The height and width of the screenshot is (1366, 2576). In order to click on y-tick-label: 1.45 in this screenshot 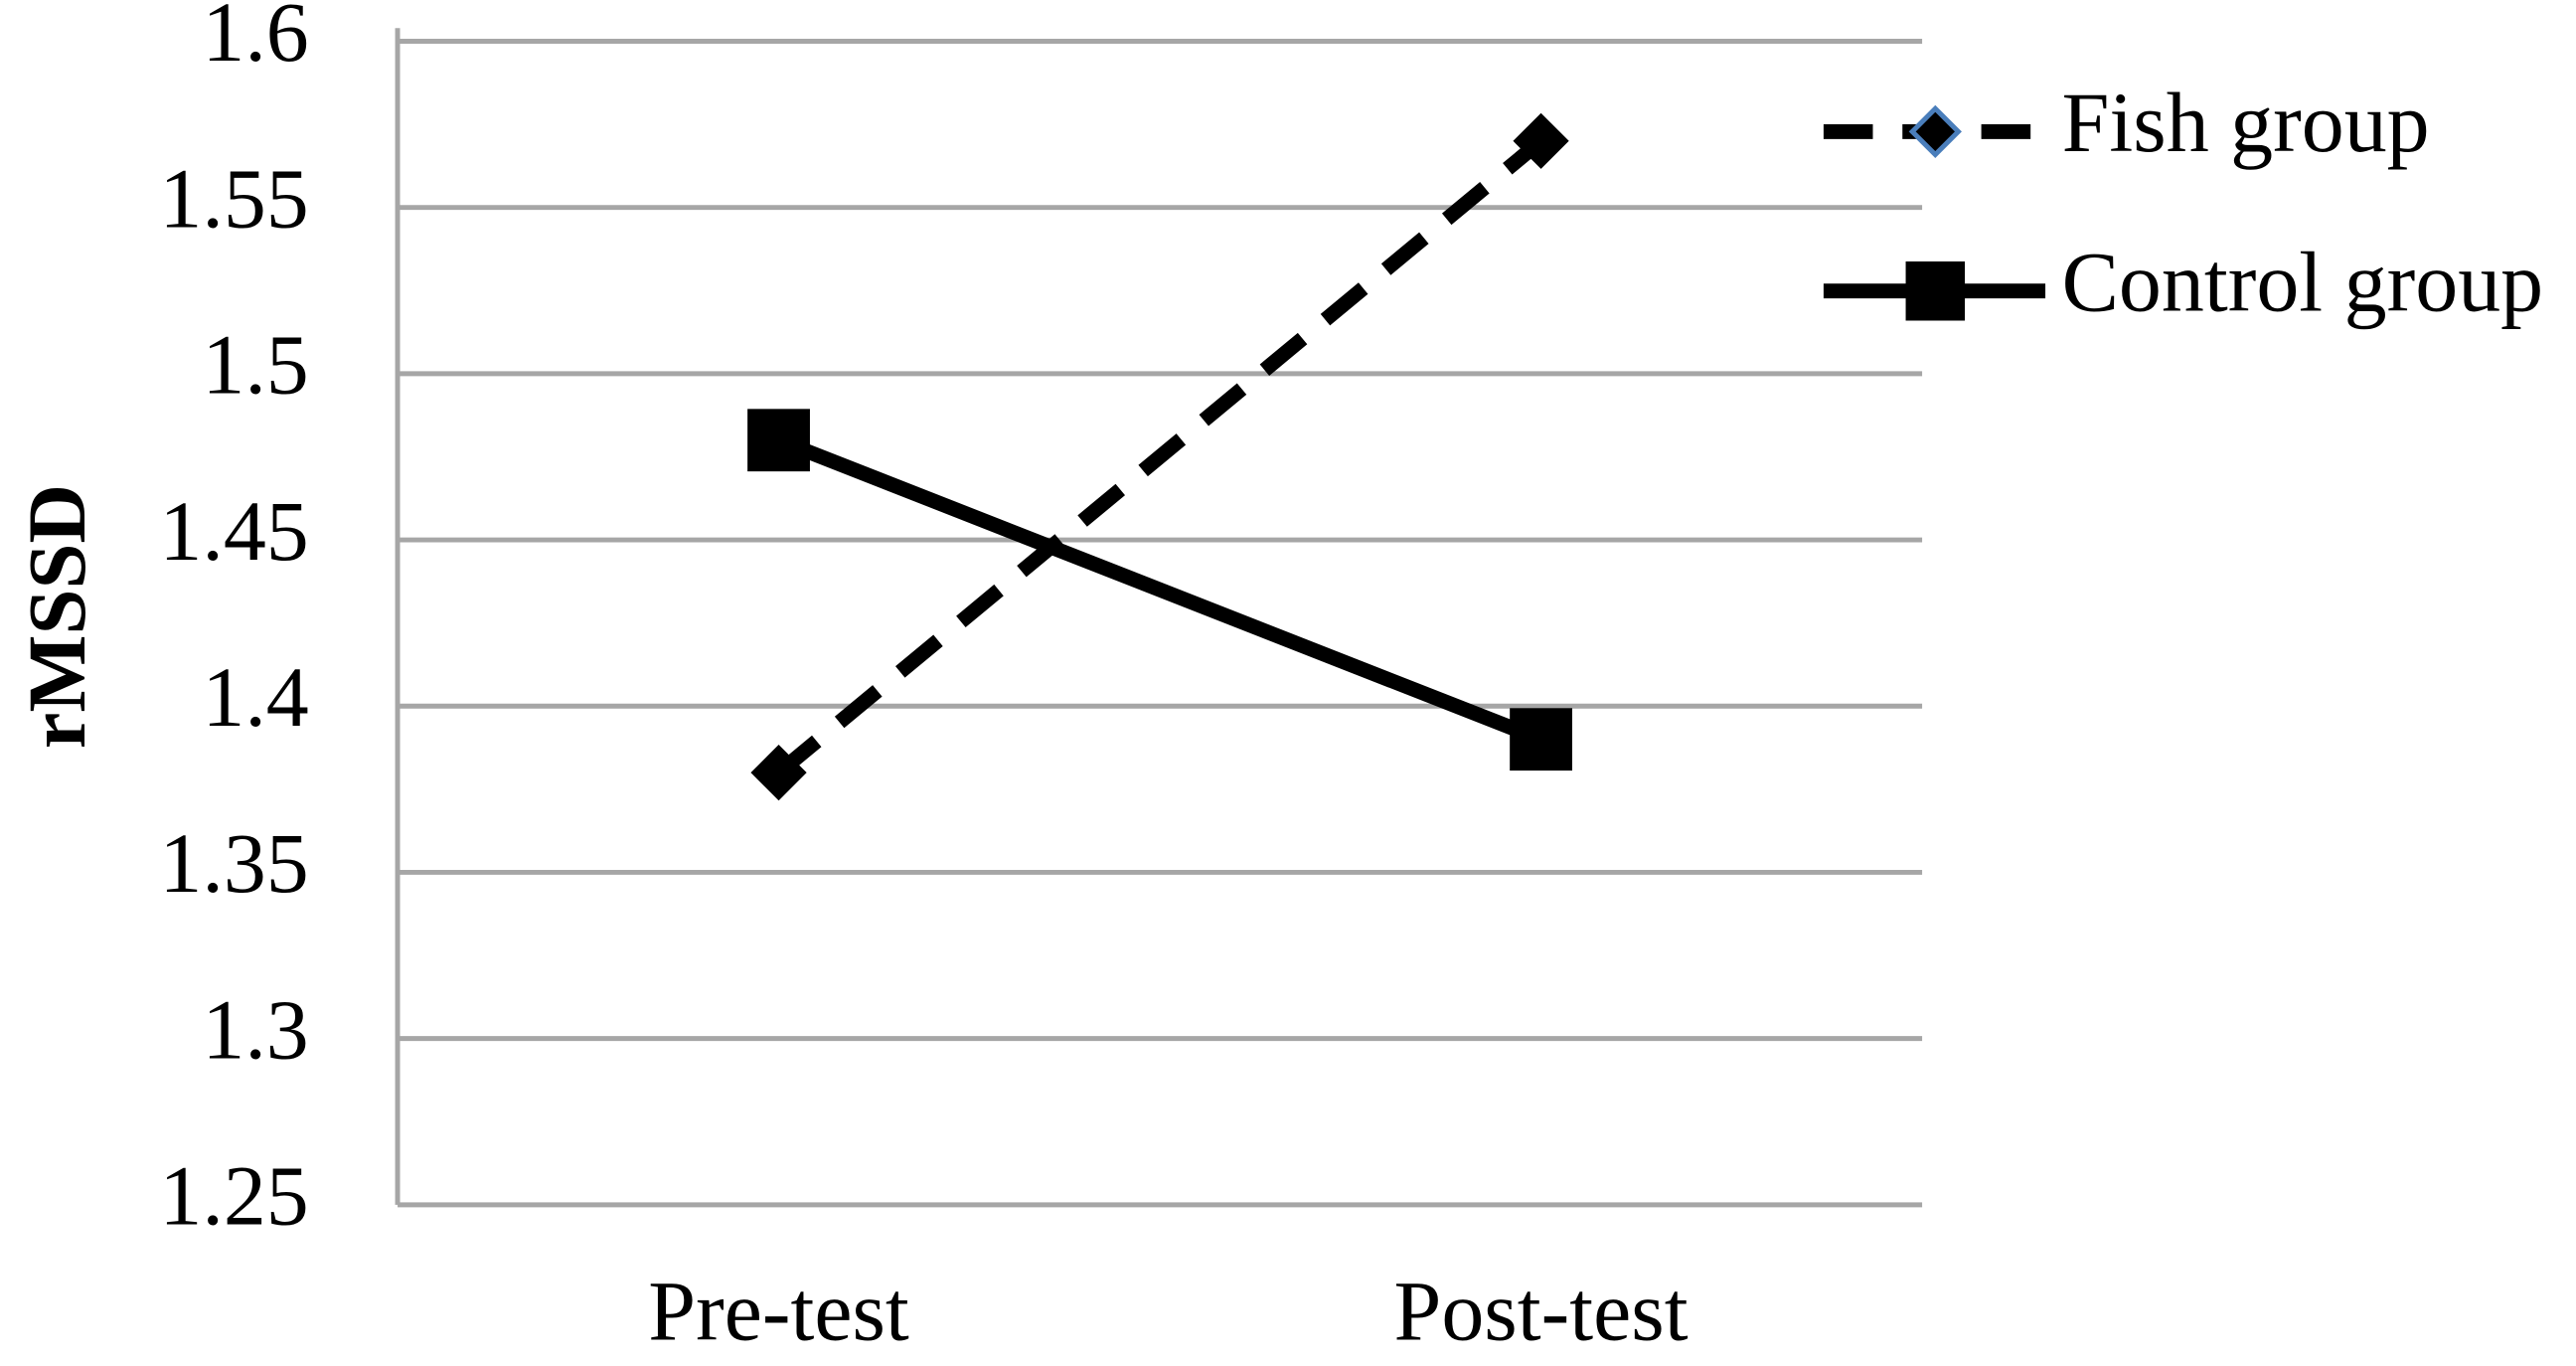, I will do `click(233, 531)`.